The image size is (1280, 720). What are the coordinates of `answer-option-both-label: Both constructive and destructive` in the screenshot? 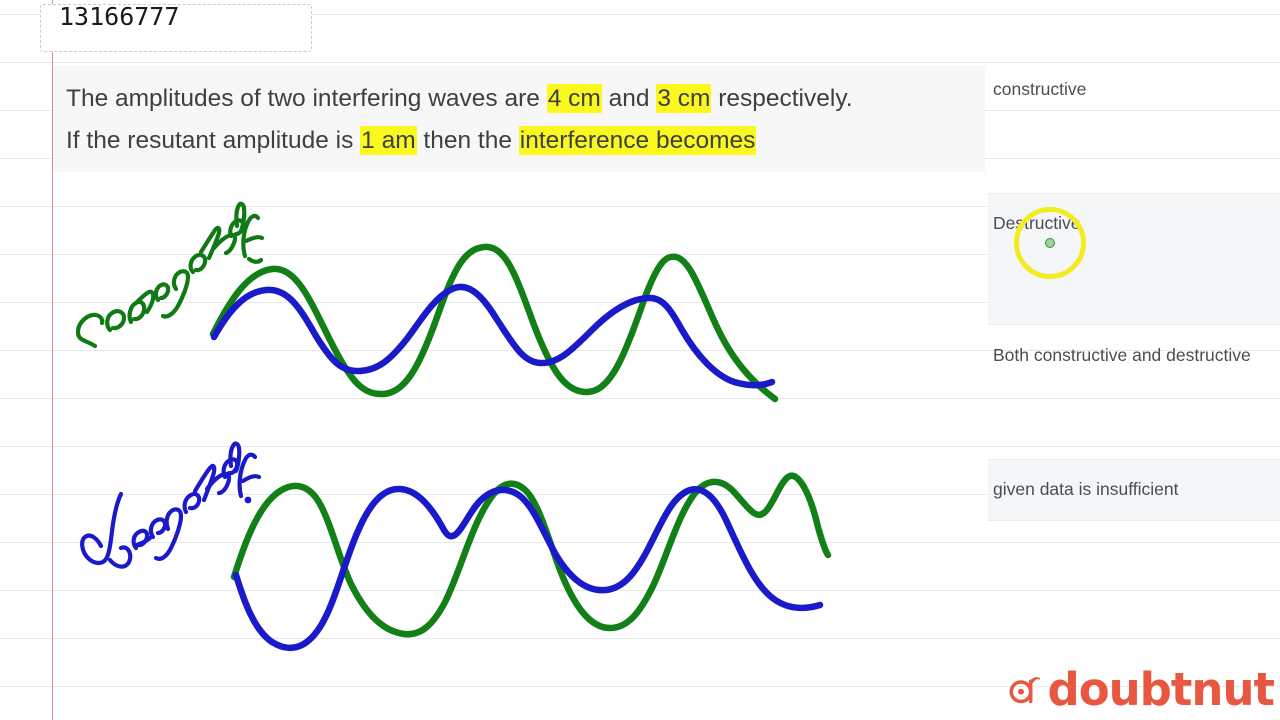 It's located at (1122, 355).